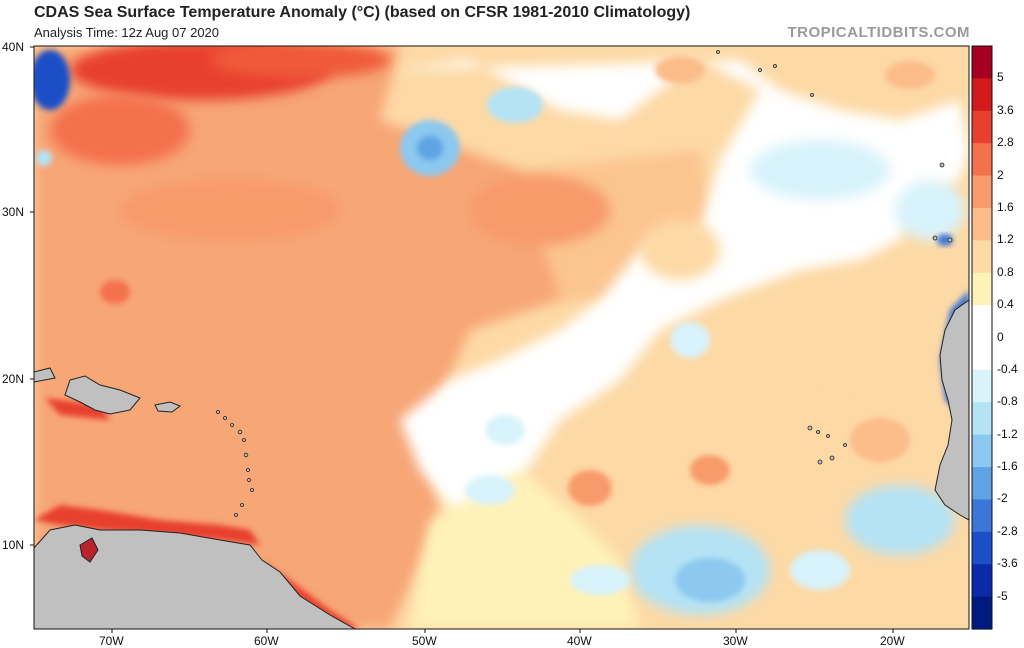 This screenshot has width=1024, height=648. I want to click on colorbar, so click(982, 338).